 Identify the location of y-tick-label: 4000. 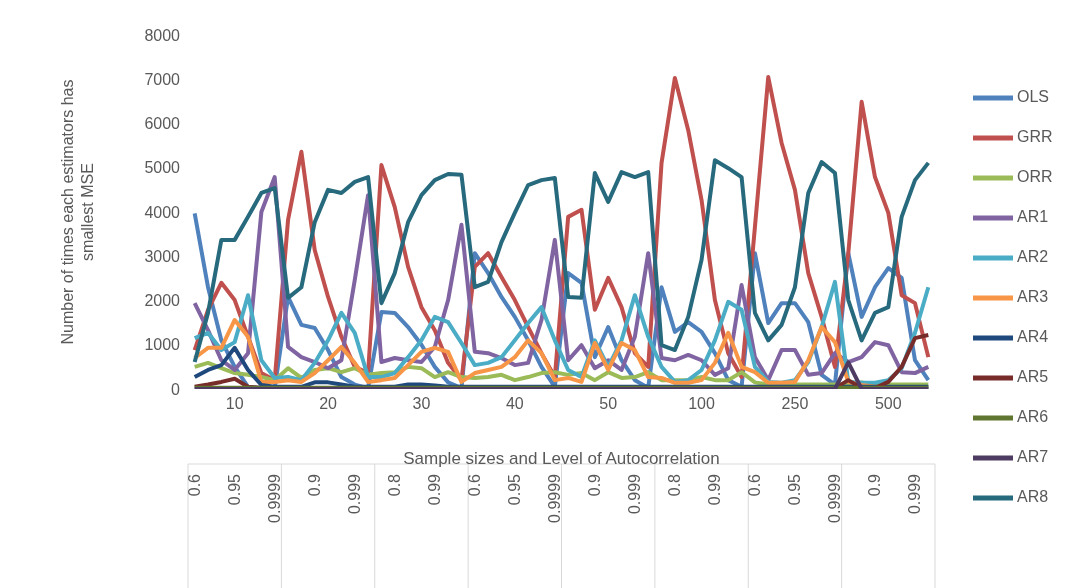
(162, 212).